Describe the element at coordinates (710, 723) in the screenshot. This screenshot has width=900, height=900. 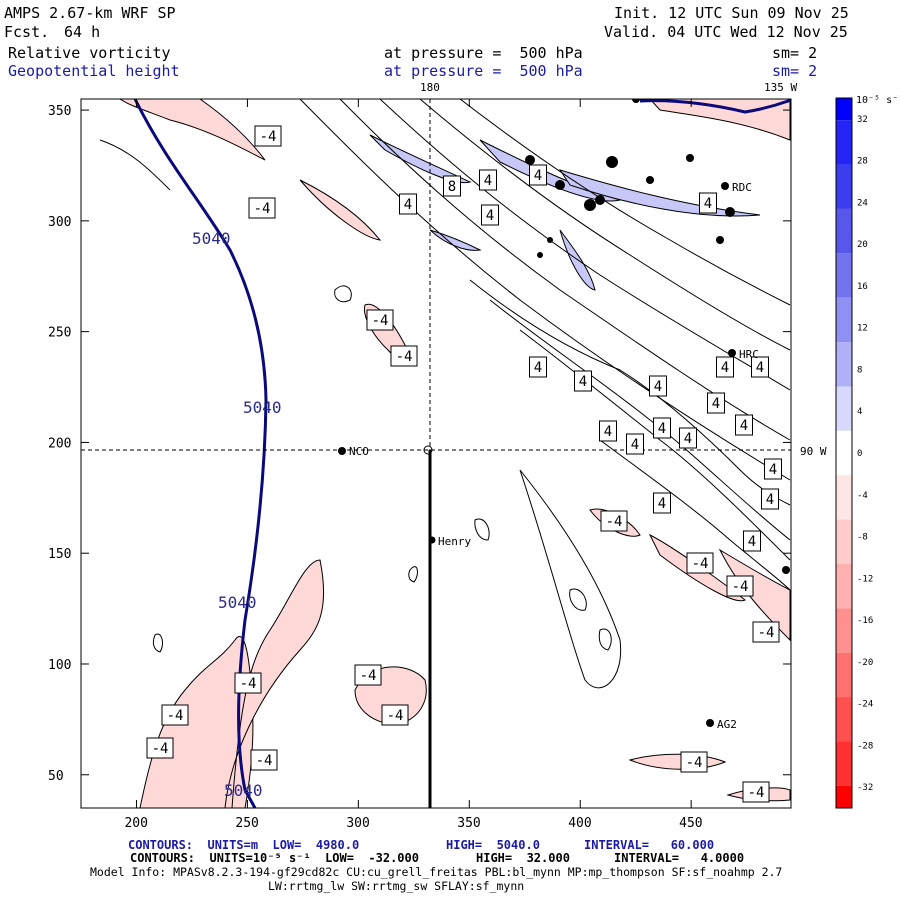
I see `station-ag2-marker` at that location.